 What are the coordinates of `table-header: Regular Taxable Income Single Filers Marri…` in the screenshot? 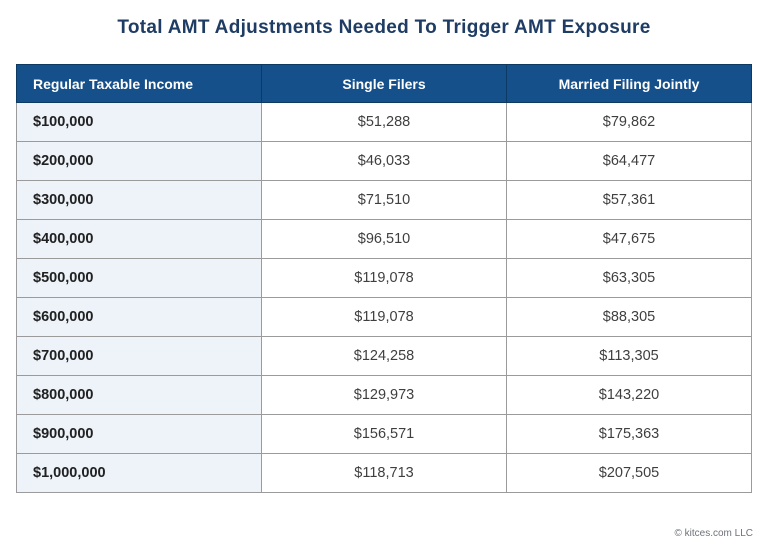 It's located at (384, 83).